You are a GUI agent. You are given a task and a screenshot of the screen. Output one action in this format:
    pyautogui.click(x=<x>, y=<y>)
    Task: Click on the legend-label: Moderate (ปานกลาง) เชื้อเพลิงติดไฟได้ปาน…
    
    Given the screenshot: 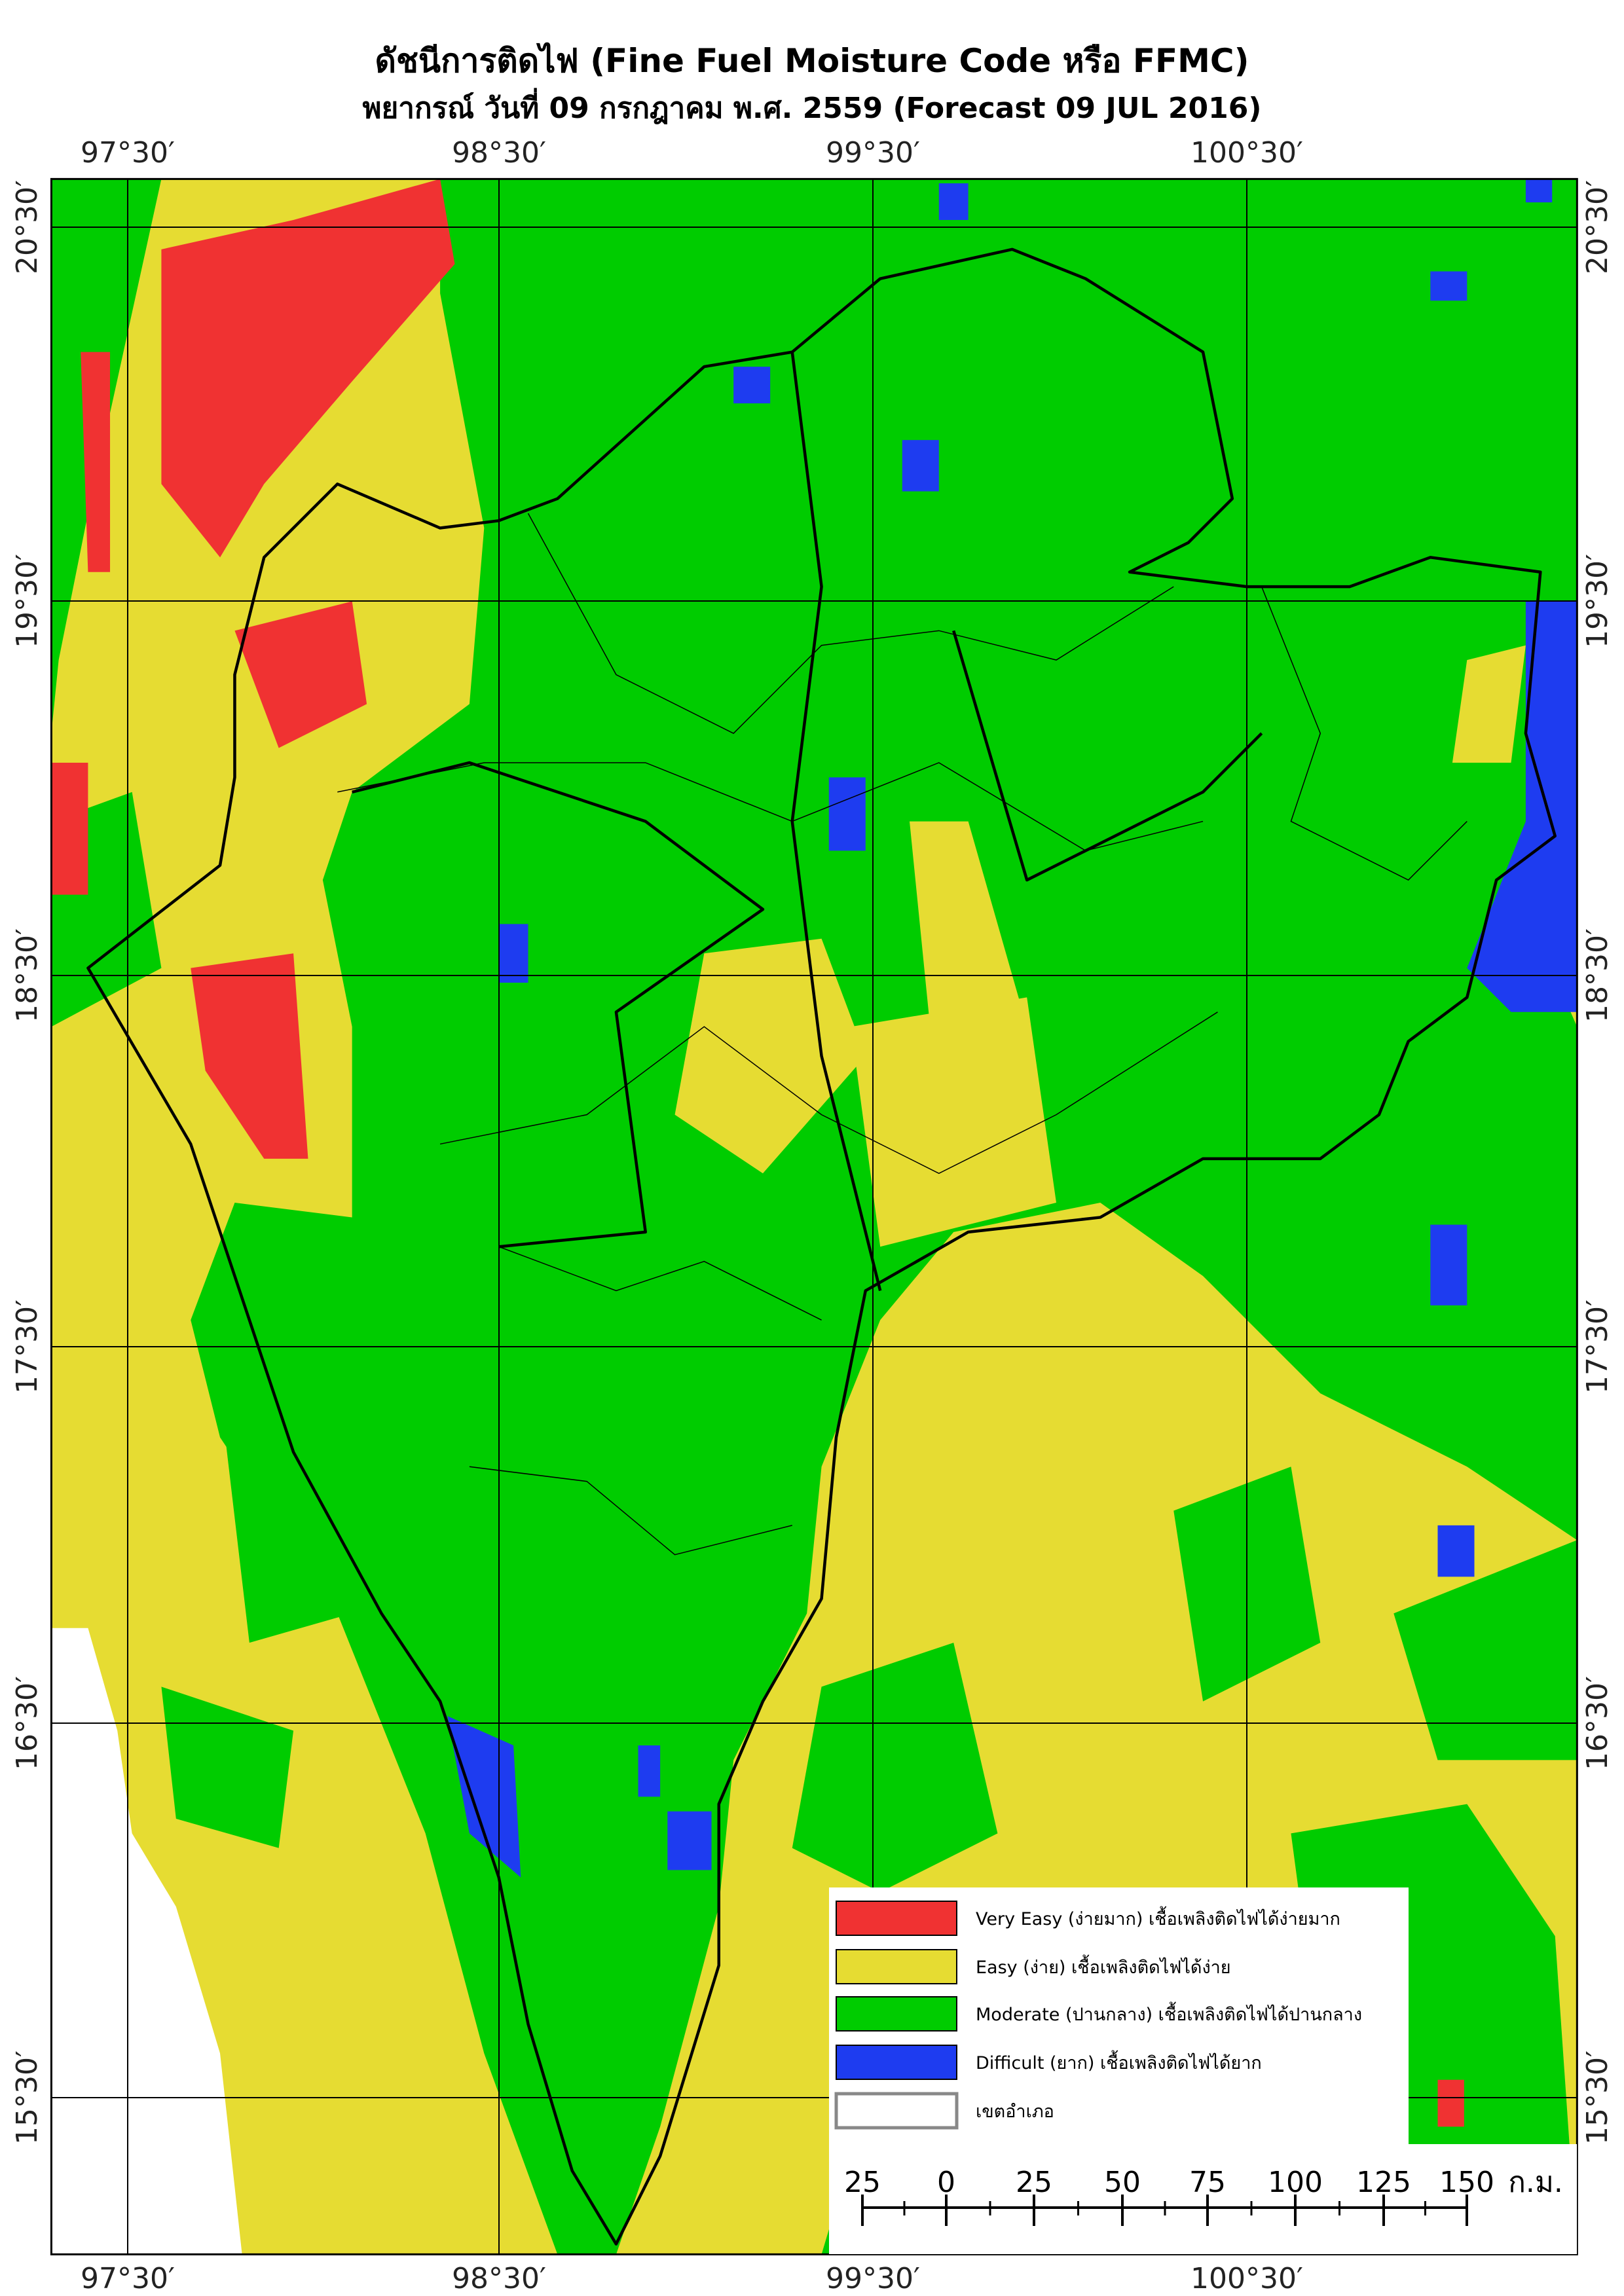 What is the action you would take?
    pyautogui.click(x=1169, y=2013)
    